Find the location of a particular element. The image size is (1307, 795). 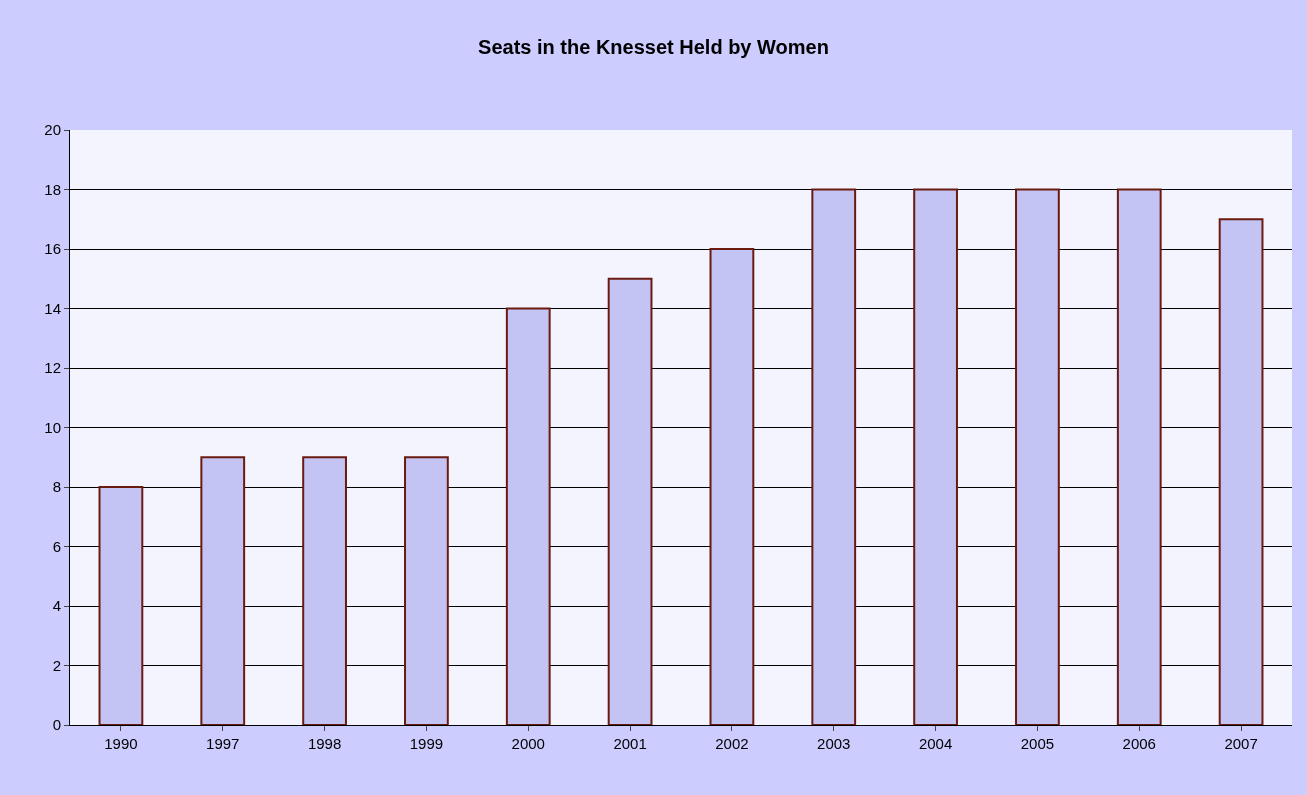

y-tick-label: 14 is located at coordinates (52, 308).